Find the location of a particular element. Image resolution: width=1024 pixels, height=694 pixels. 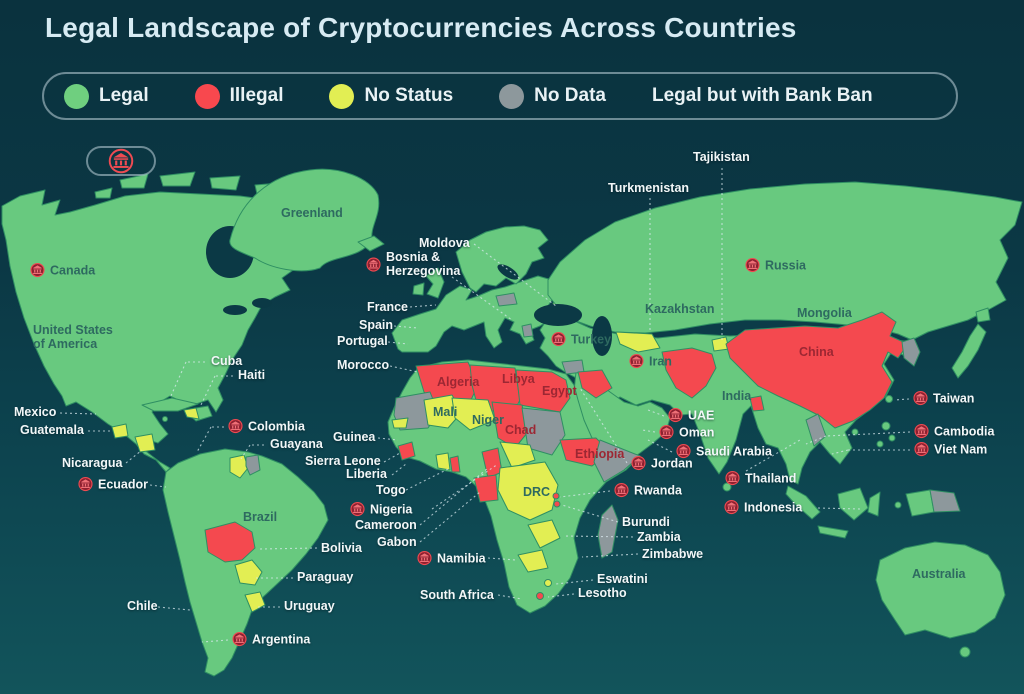

map-label-colombia: Colombia is located at coordinates (266, 426).